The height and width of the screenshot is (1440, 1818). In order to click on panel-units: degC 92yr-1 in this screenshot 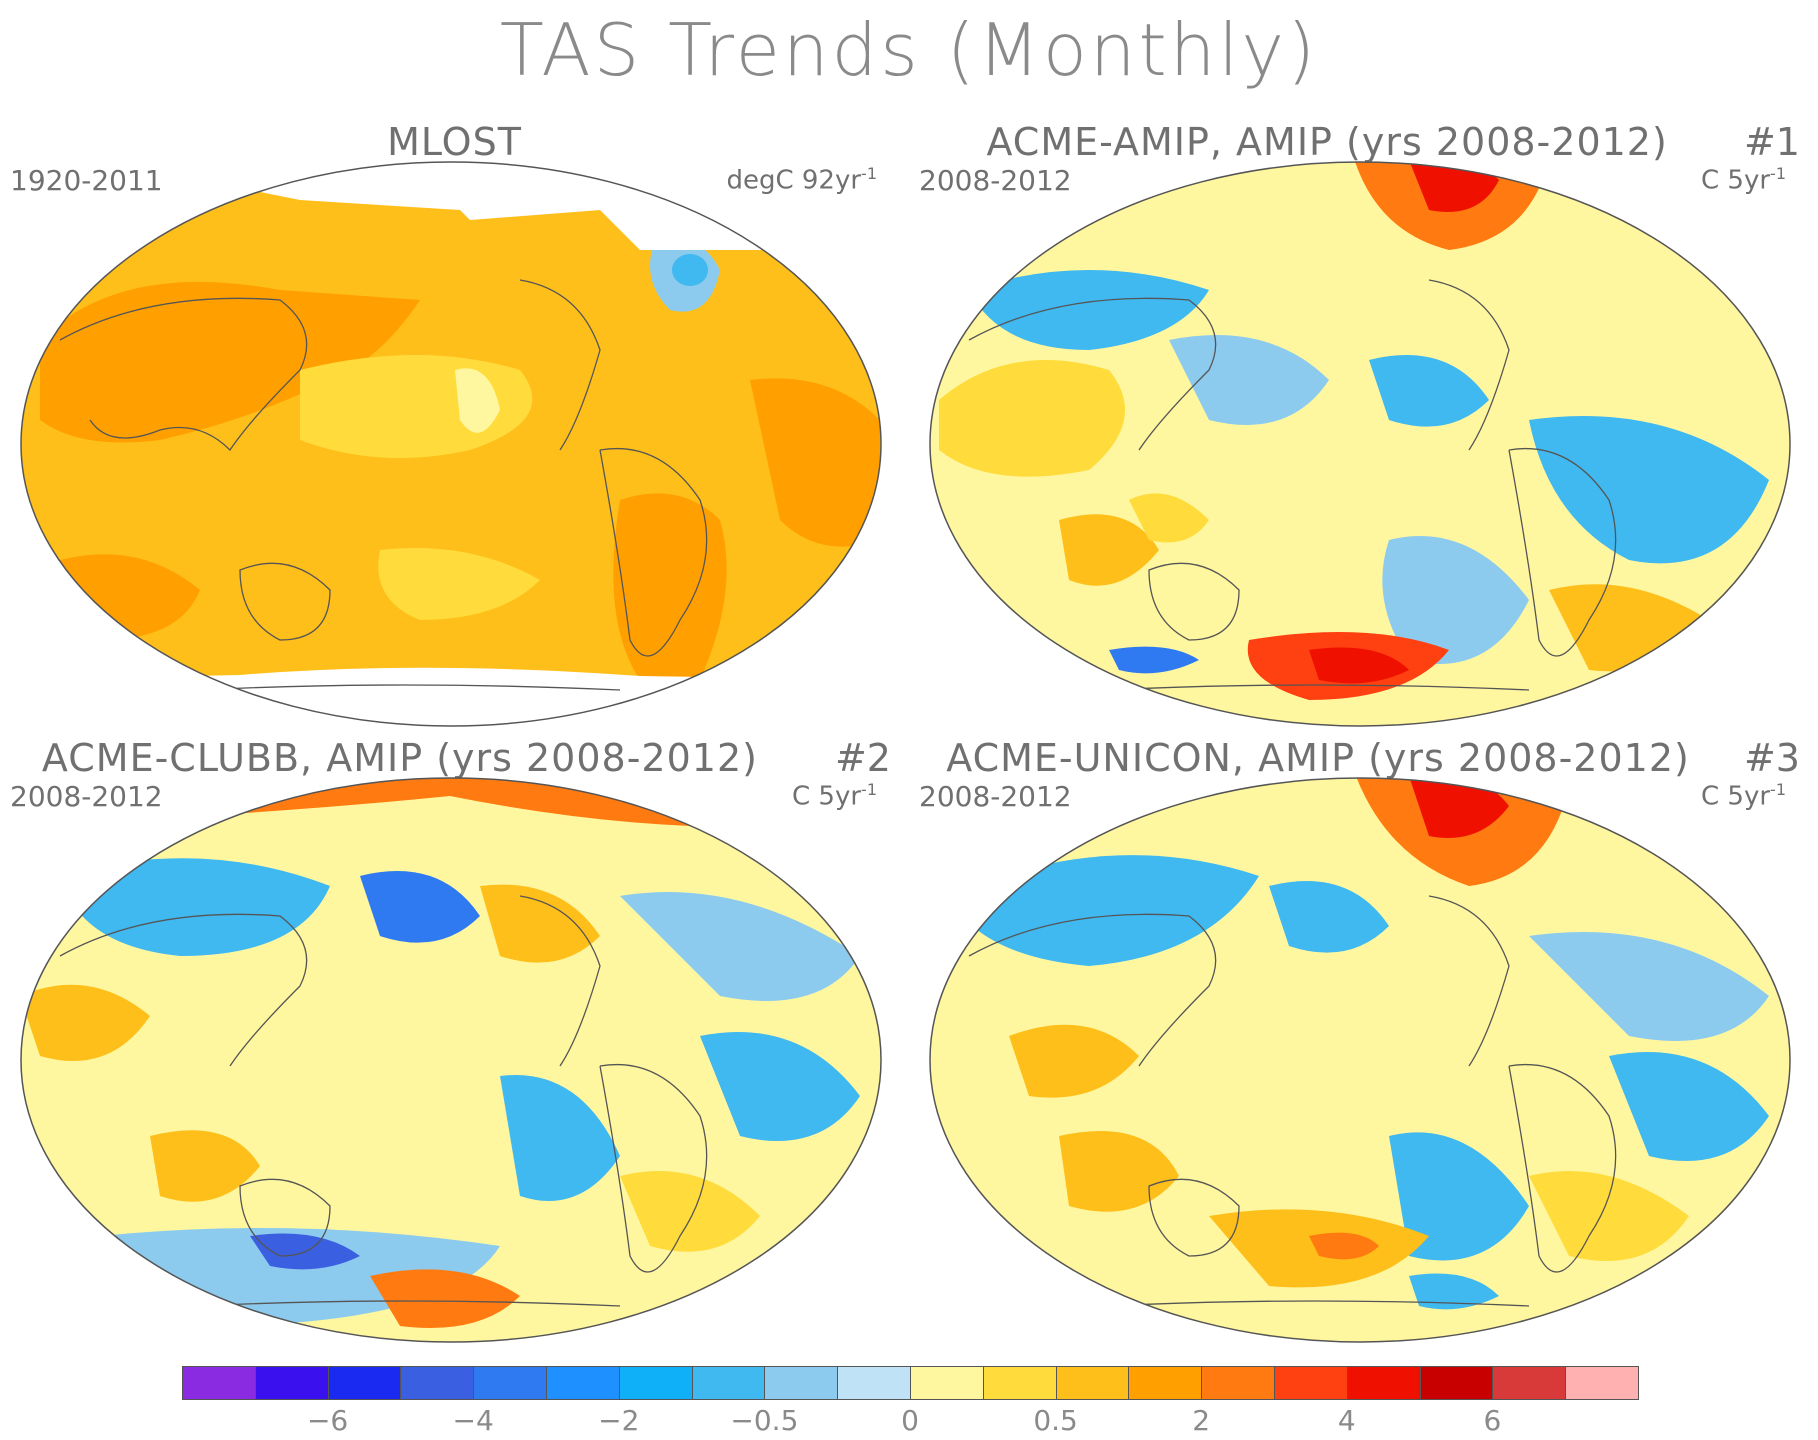, I will do `click(801, 180)`.